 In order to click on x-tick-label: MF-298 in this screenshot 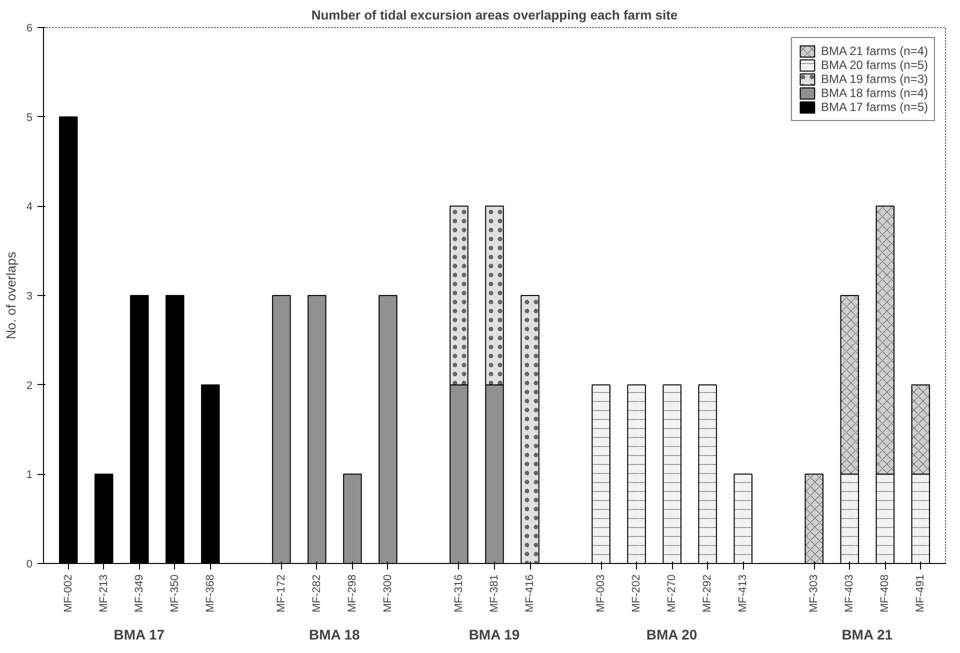, I will do `click(352, 593)`.